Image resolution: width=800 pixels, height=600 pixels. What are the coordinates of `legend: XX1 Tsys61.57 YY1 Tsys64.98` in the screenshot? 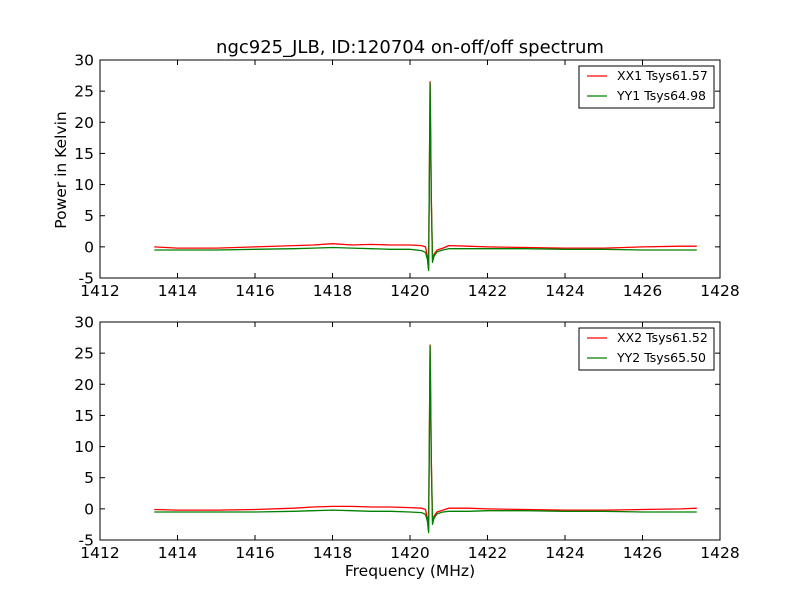 It's located at (646, 87).